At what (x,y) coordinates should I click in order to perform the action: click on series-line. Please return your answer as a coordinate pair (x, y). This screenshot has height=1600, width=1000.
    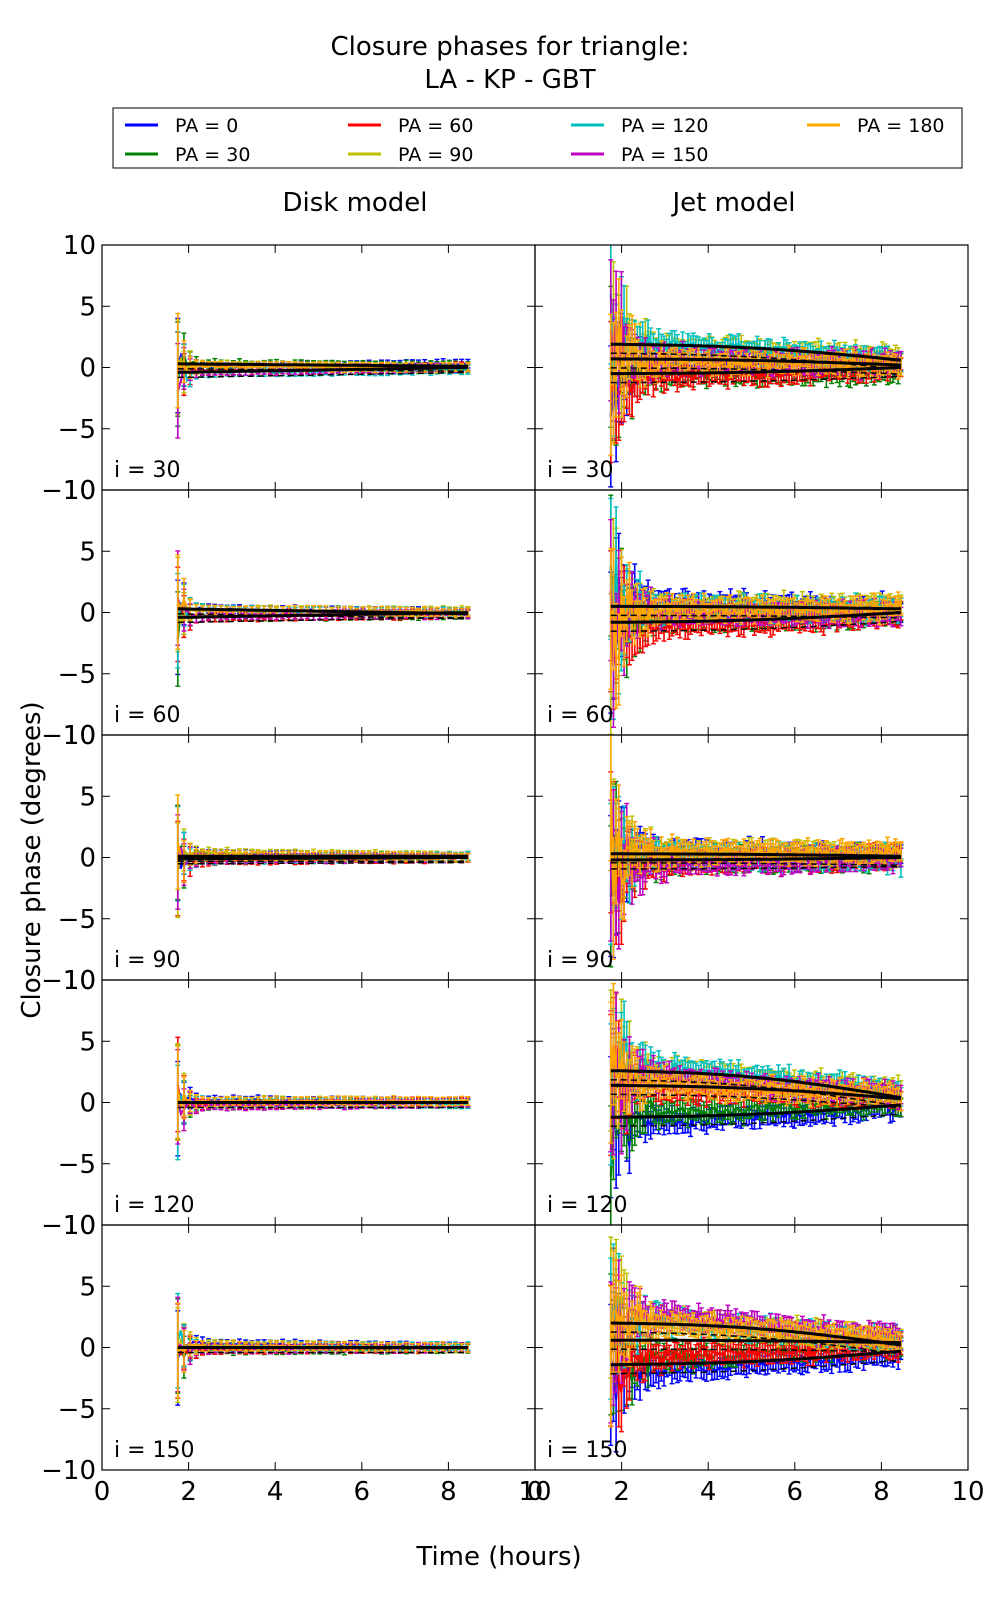
    Looking at the image, I should click on (756, 354).